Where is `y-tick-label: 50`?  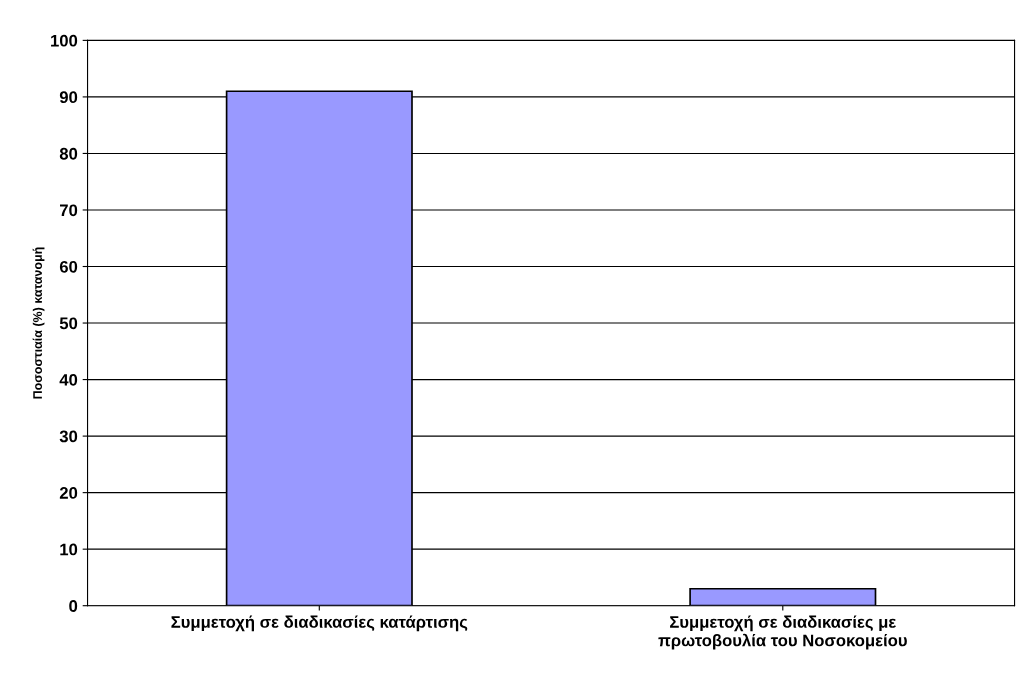
y-tick-label: 50 is located at coordinates (68, 323).